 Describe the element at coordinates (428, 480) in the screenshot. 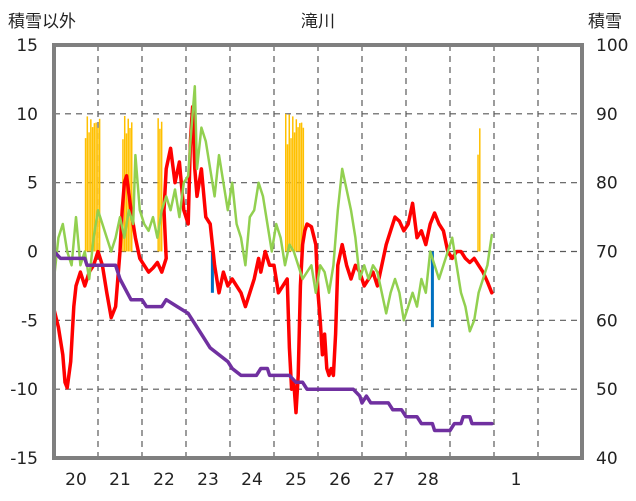

I see `x-tick-label: 28` at that location.